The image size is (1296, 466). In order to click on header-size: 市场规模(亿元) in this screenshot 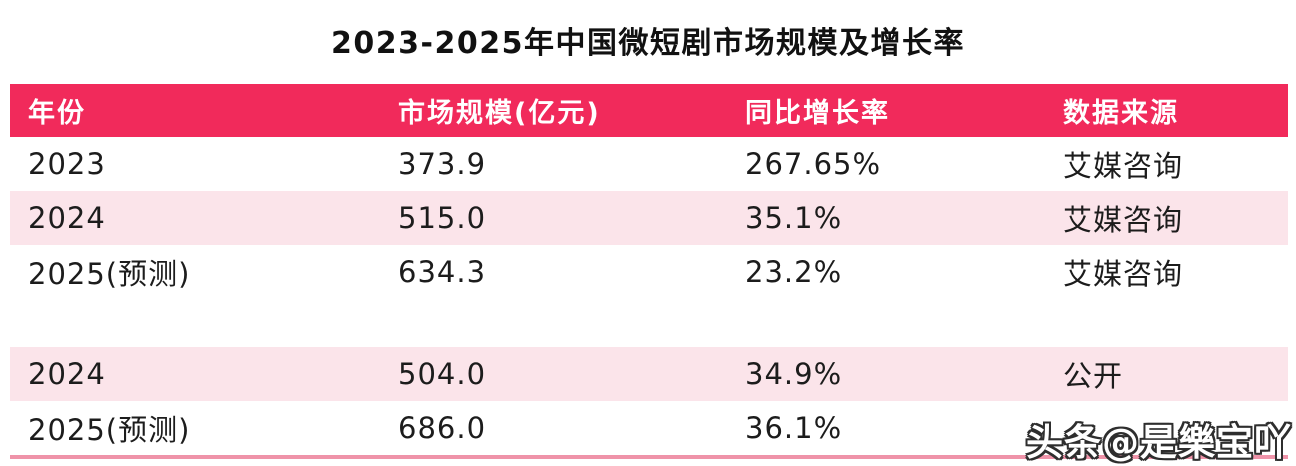, I will do `click(499, 113)`.